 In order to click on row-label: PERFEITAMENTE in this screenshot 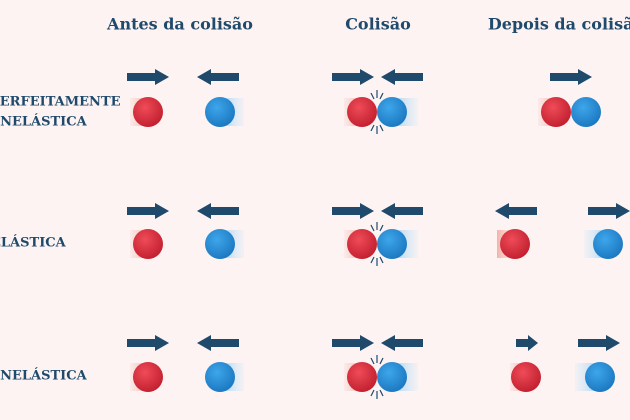, I will do `click(60, 102)`.